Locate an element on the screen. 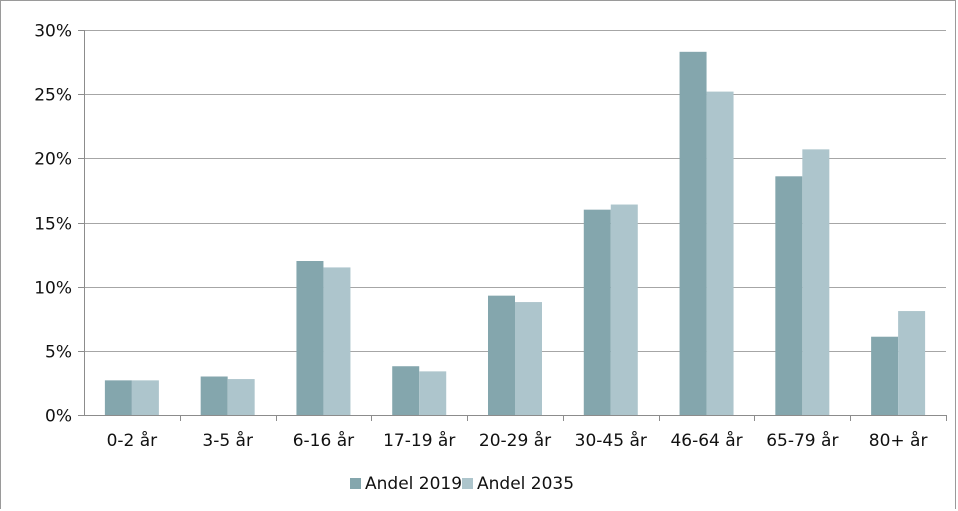 The height and width of the screenshot is (511, 958). y-tick-labels: 0% 5% 10% 15% 20% 25% 30% is located at coordinates (53, 224).